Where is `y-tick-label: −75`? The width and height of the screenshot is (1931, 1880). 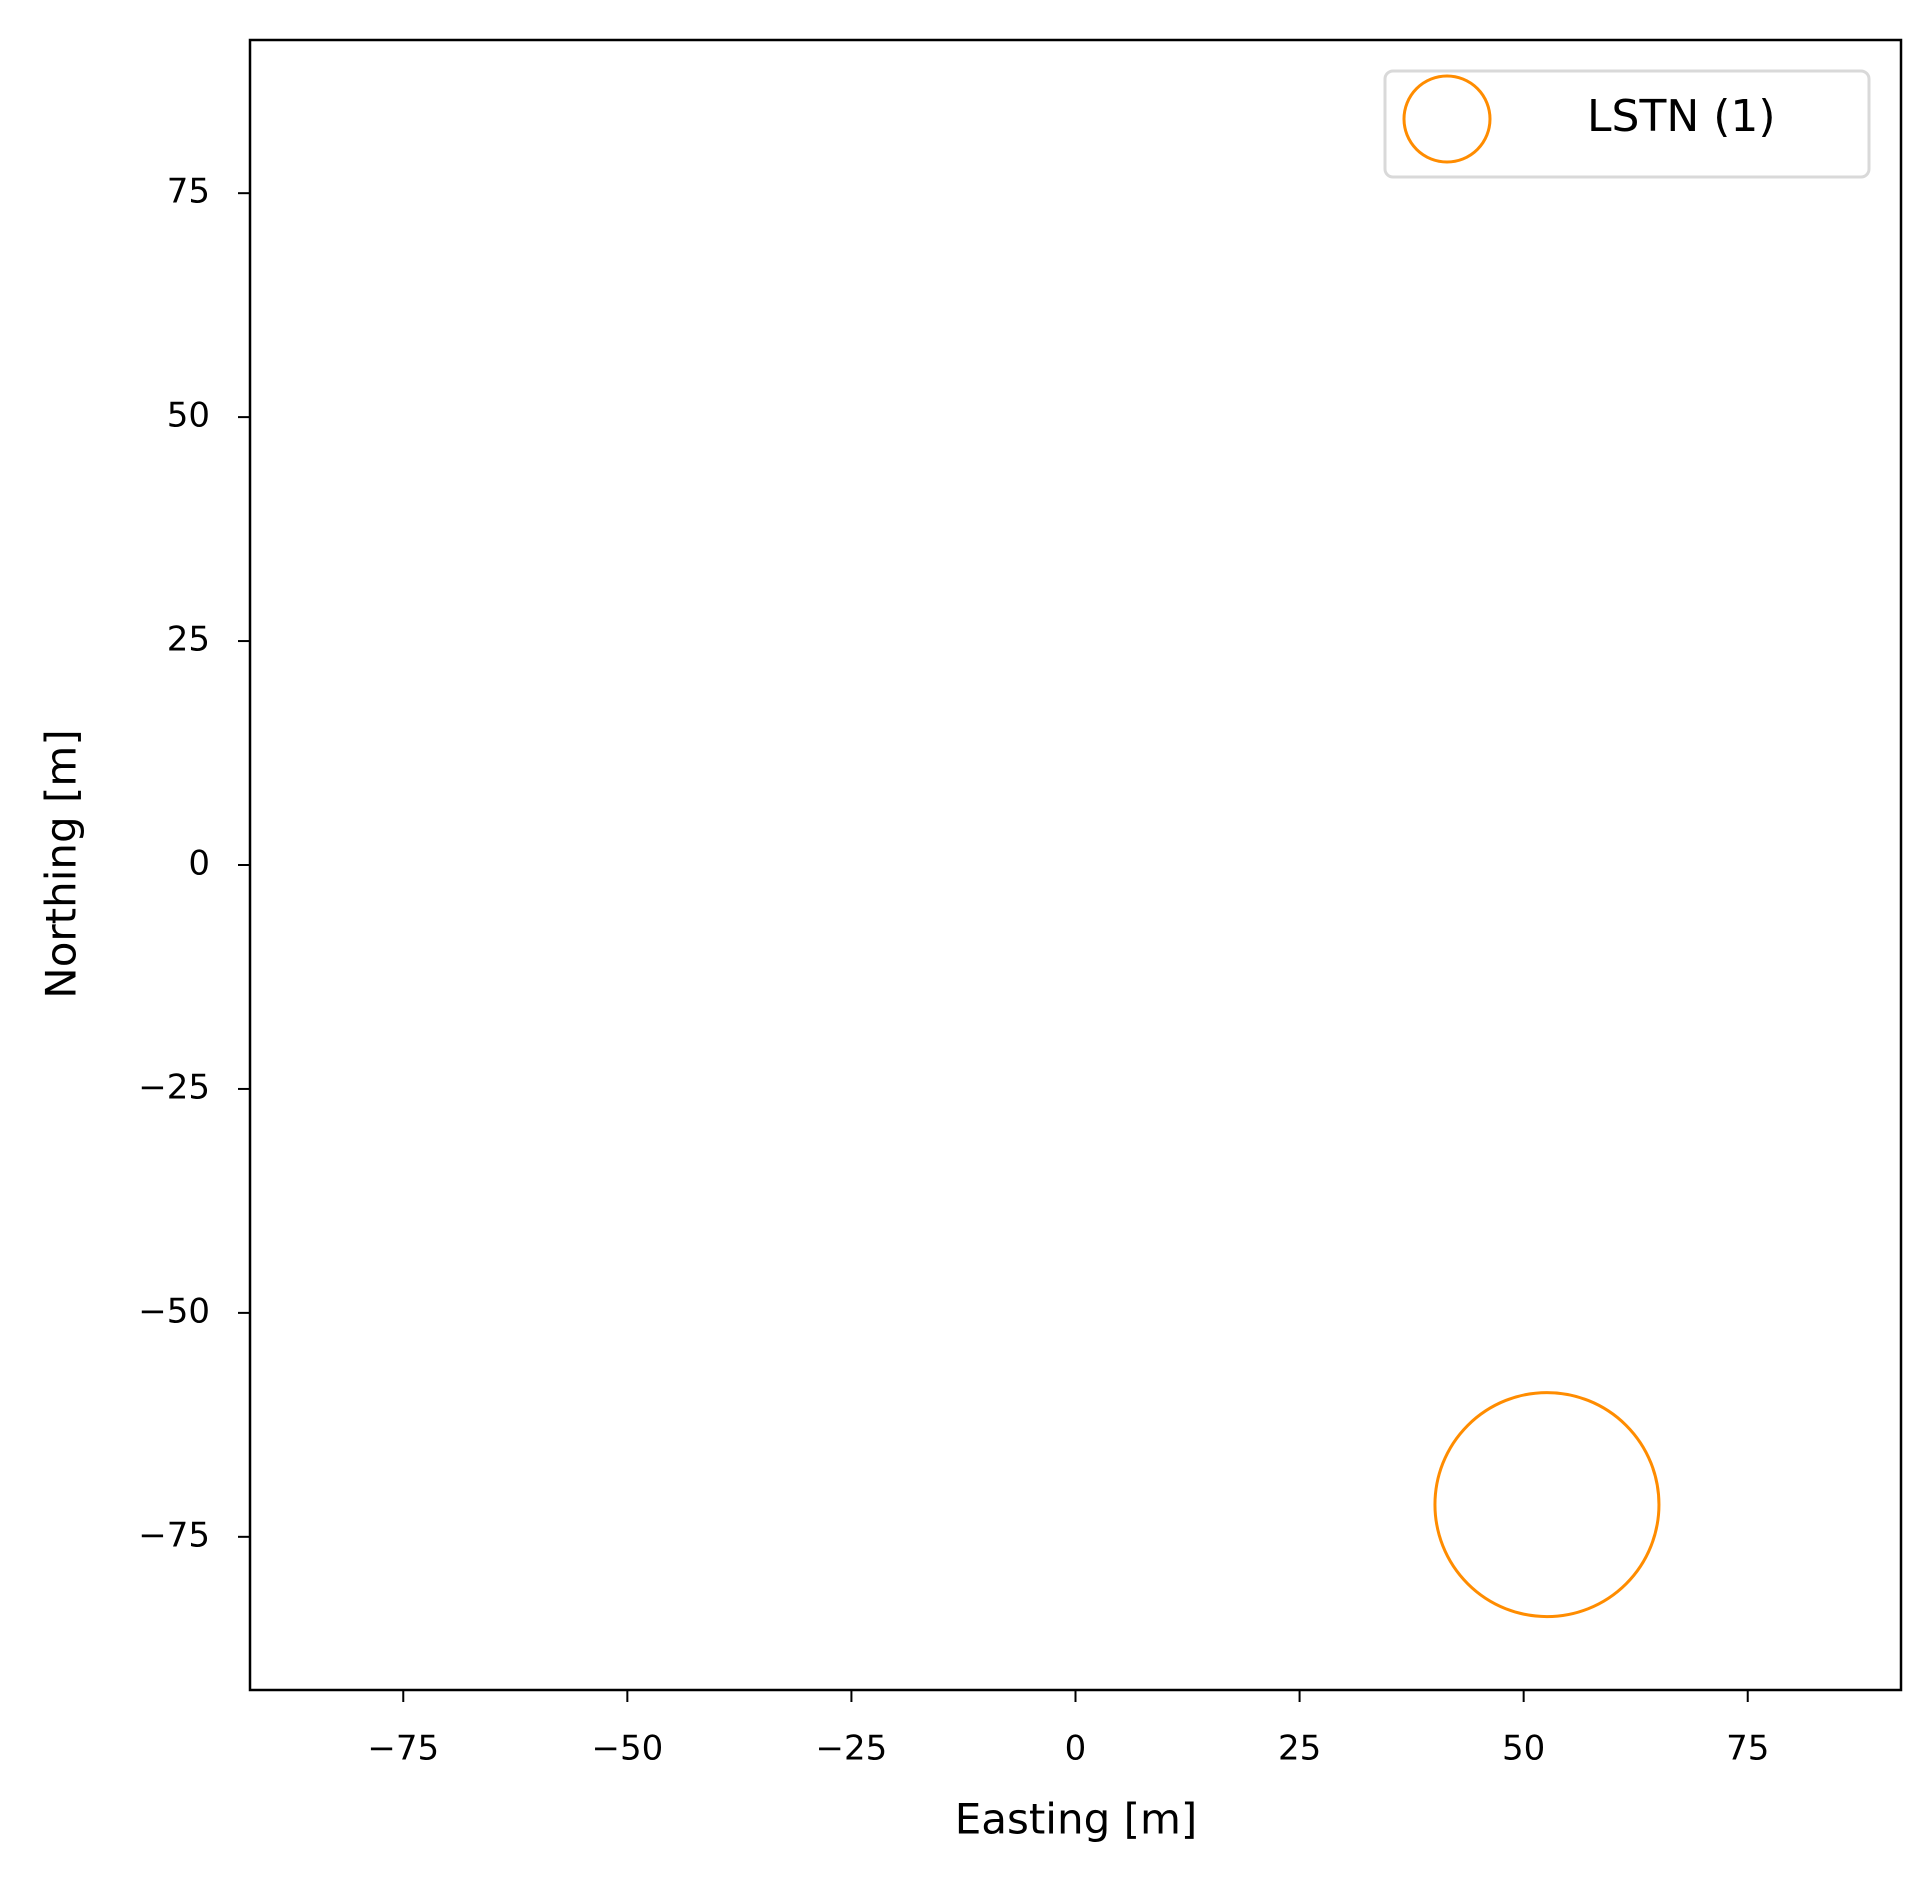
y-tick-label: −75 is located at coordinates (174, 1535).